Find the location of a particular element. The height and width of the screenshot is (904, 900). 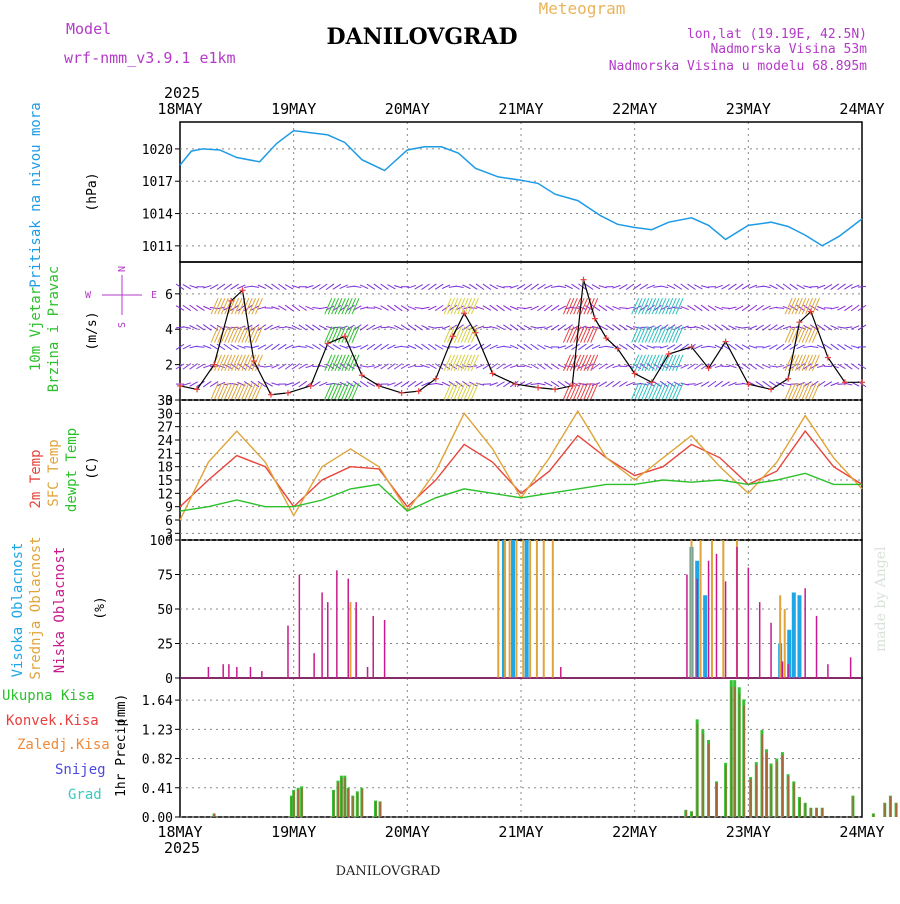

y-tick-label: 12 is located at coordinates (165, 494).